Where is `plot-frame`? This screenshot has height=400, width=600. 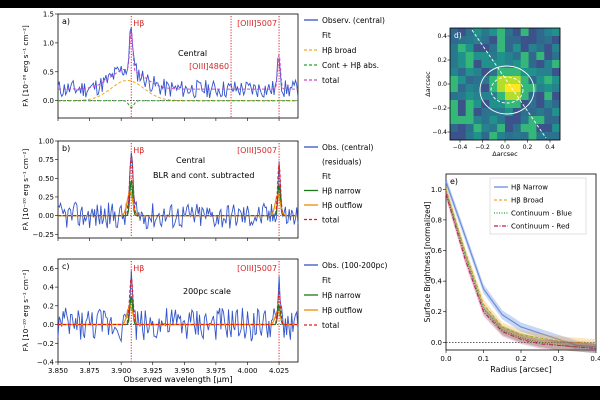
plot-frame is located at coordinates (178, 310).